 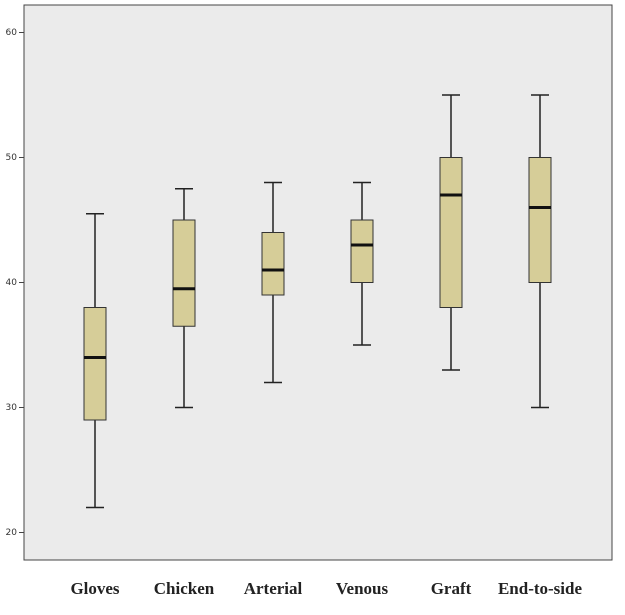 I want to click on x-tick-label: Graft, so click(x=451, y=588).